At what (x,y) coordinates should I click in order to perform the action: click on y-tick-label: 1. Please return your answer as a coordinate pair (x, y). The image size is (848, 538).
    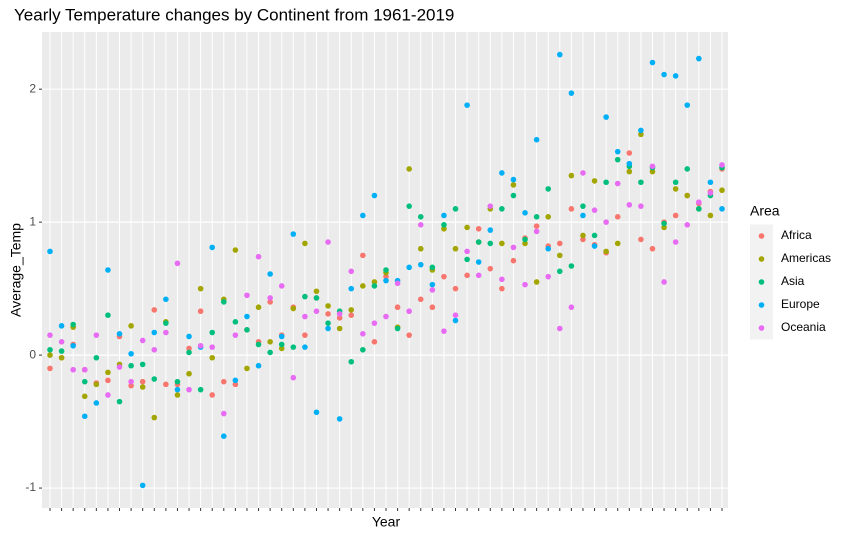
    Looking at the image, I should click on (32, 221).